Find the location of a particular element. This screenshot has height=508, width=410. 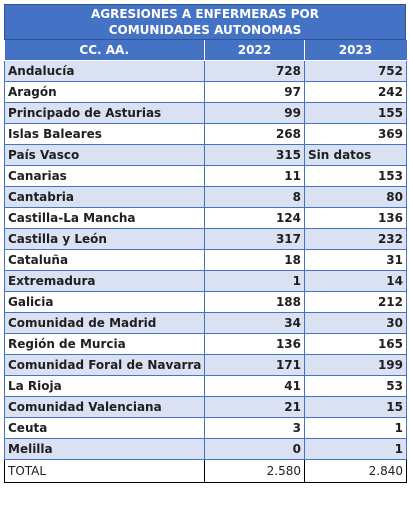

table-row: La Rioja 41 53 is located at coordinates (205, 386).